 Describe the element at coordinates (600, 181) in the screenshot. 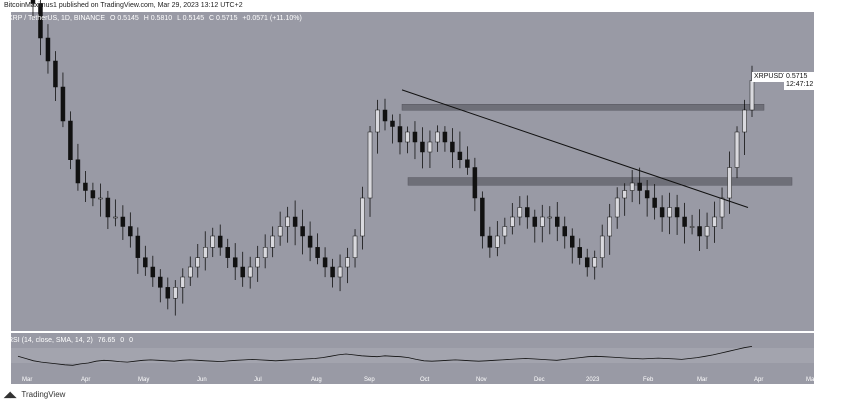

I see `support-zone` at that location.